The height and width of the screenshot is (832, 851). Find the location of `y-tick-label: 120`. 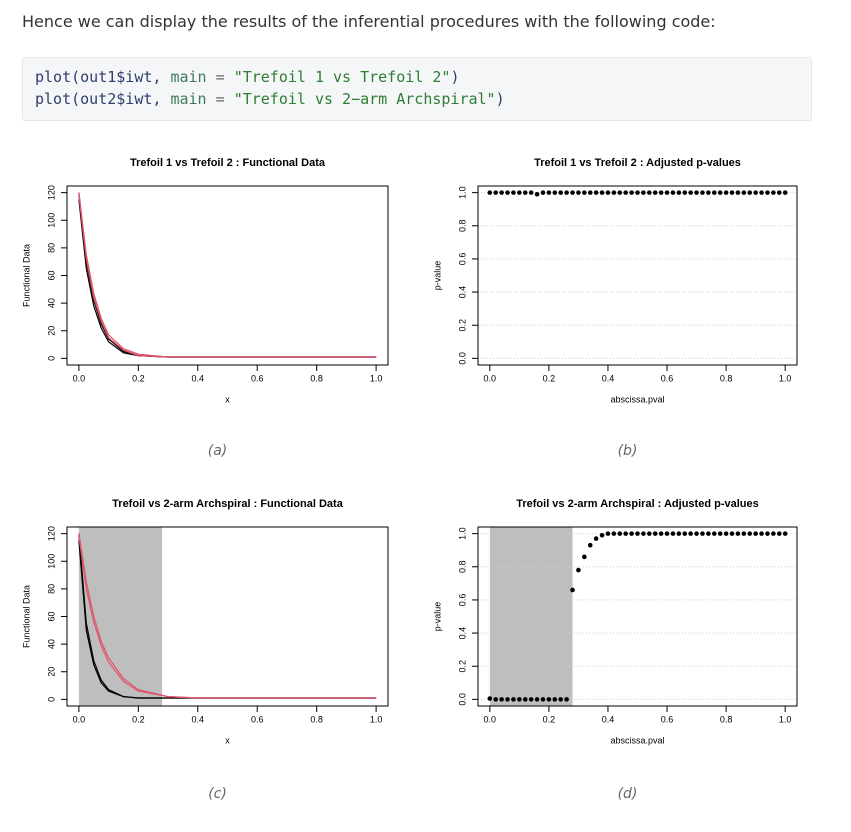

y-tick-label: 120 is located at coordinates (51, 192).